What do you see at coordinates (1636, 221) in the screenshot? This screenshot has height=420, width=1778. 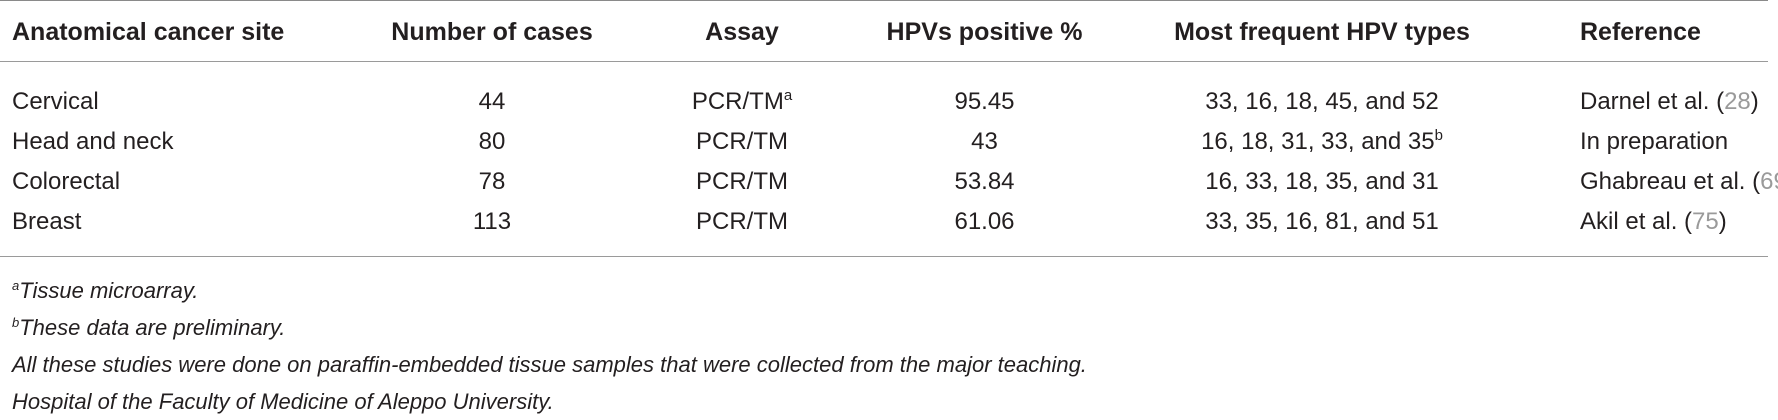 I see `ref-text: Akil et al. (` at bounding box center [1636, 221].